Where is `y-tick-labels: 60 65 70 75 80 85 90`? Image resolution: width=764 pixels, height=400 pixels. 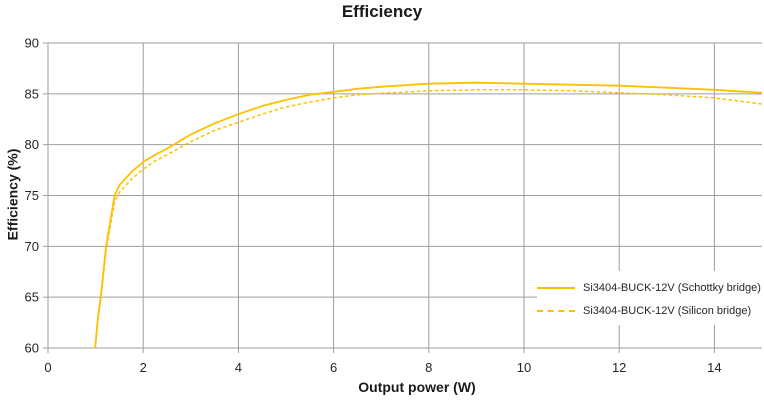
y-tick-labels: 60 65 70 75 80 85 90 is located at coordinates (32, 196).